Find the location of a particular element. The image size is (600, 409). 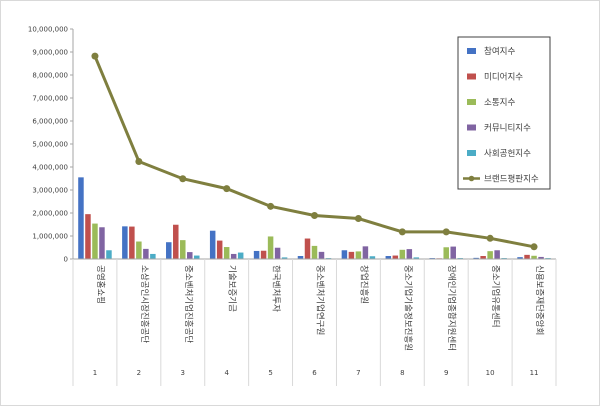

legend-point-swatch is located at coordinates (471, 178).